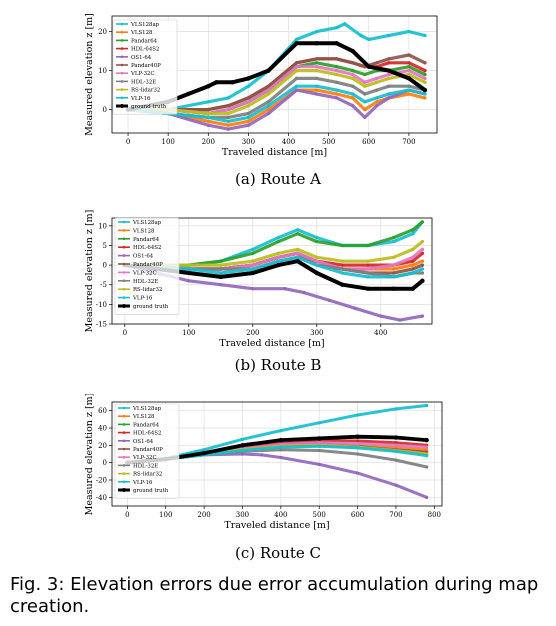 This screenshot has width=556, height=626. What do you see at coordinates (278, 365) in the screenshot?
I see `subcaption-route-b: (b) Route B` at bounding box center [278, 365].